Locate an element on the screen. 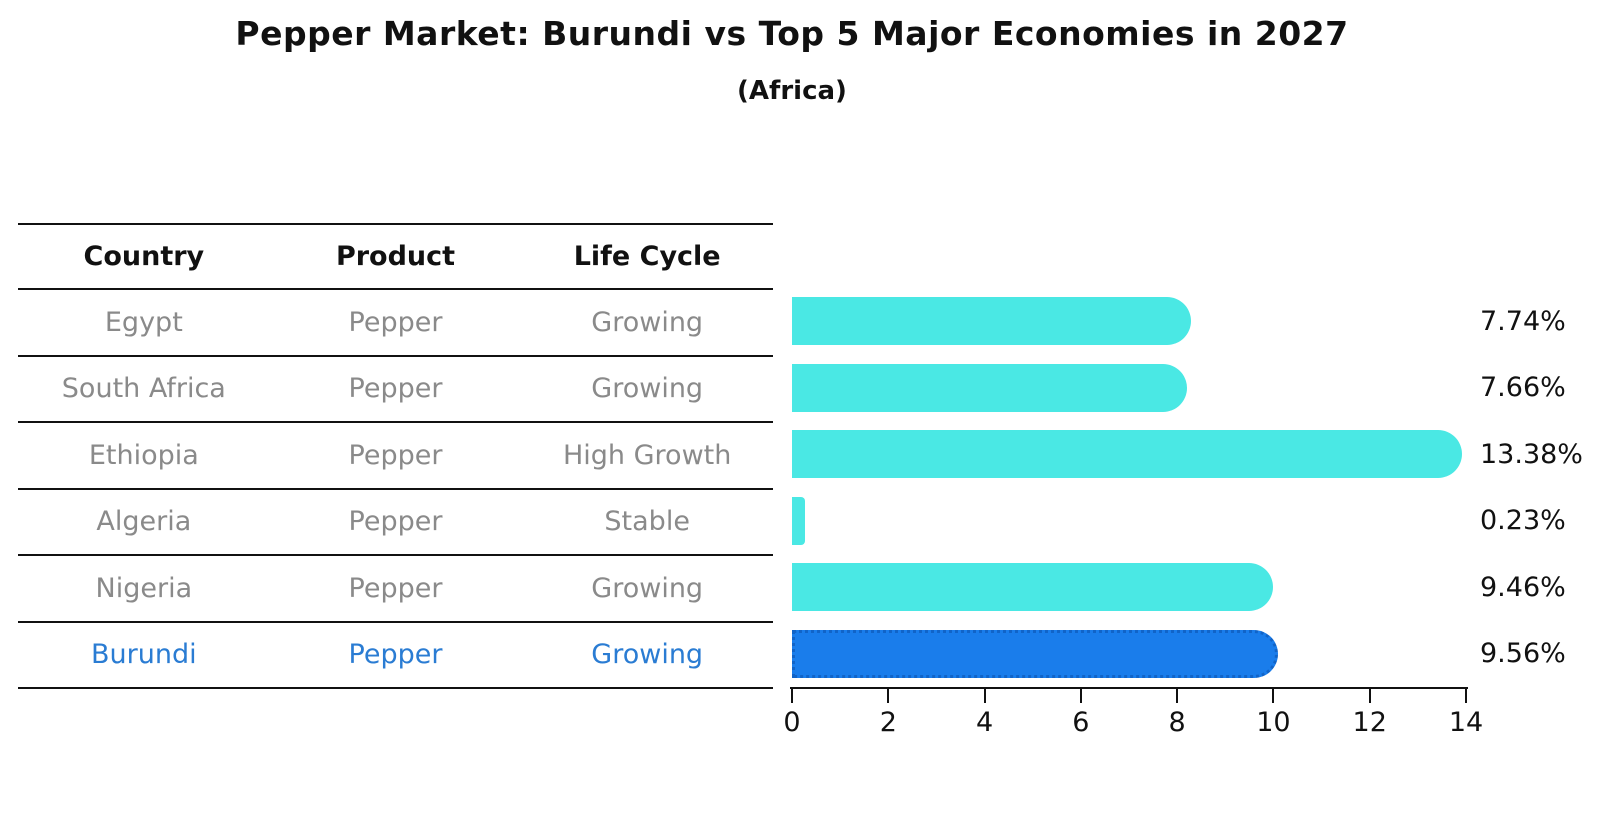 The height and width of the screenshot is (823, 1604). table-cell-country: Burundi is located at coordinates (144, 655).